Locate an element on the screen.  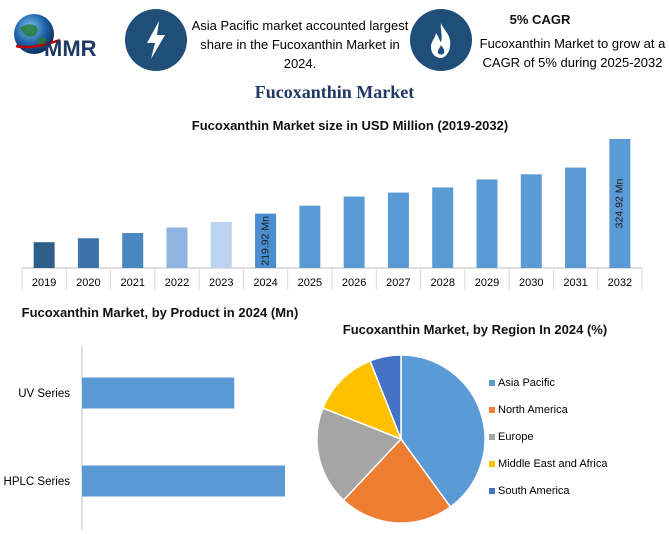
logo-text: MMR is located at coordinates (70, 48).